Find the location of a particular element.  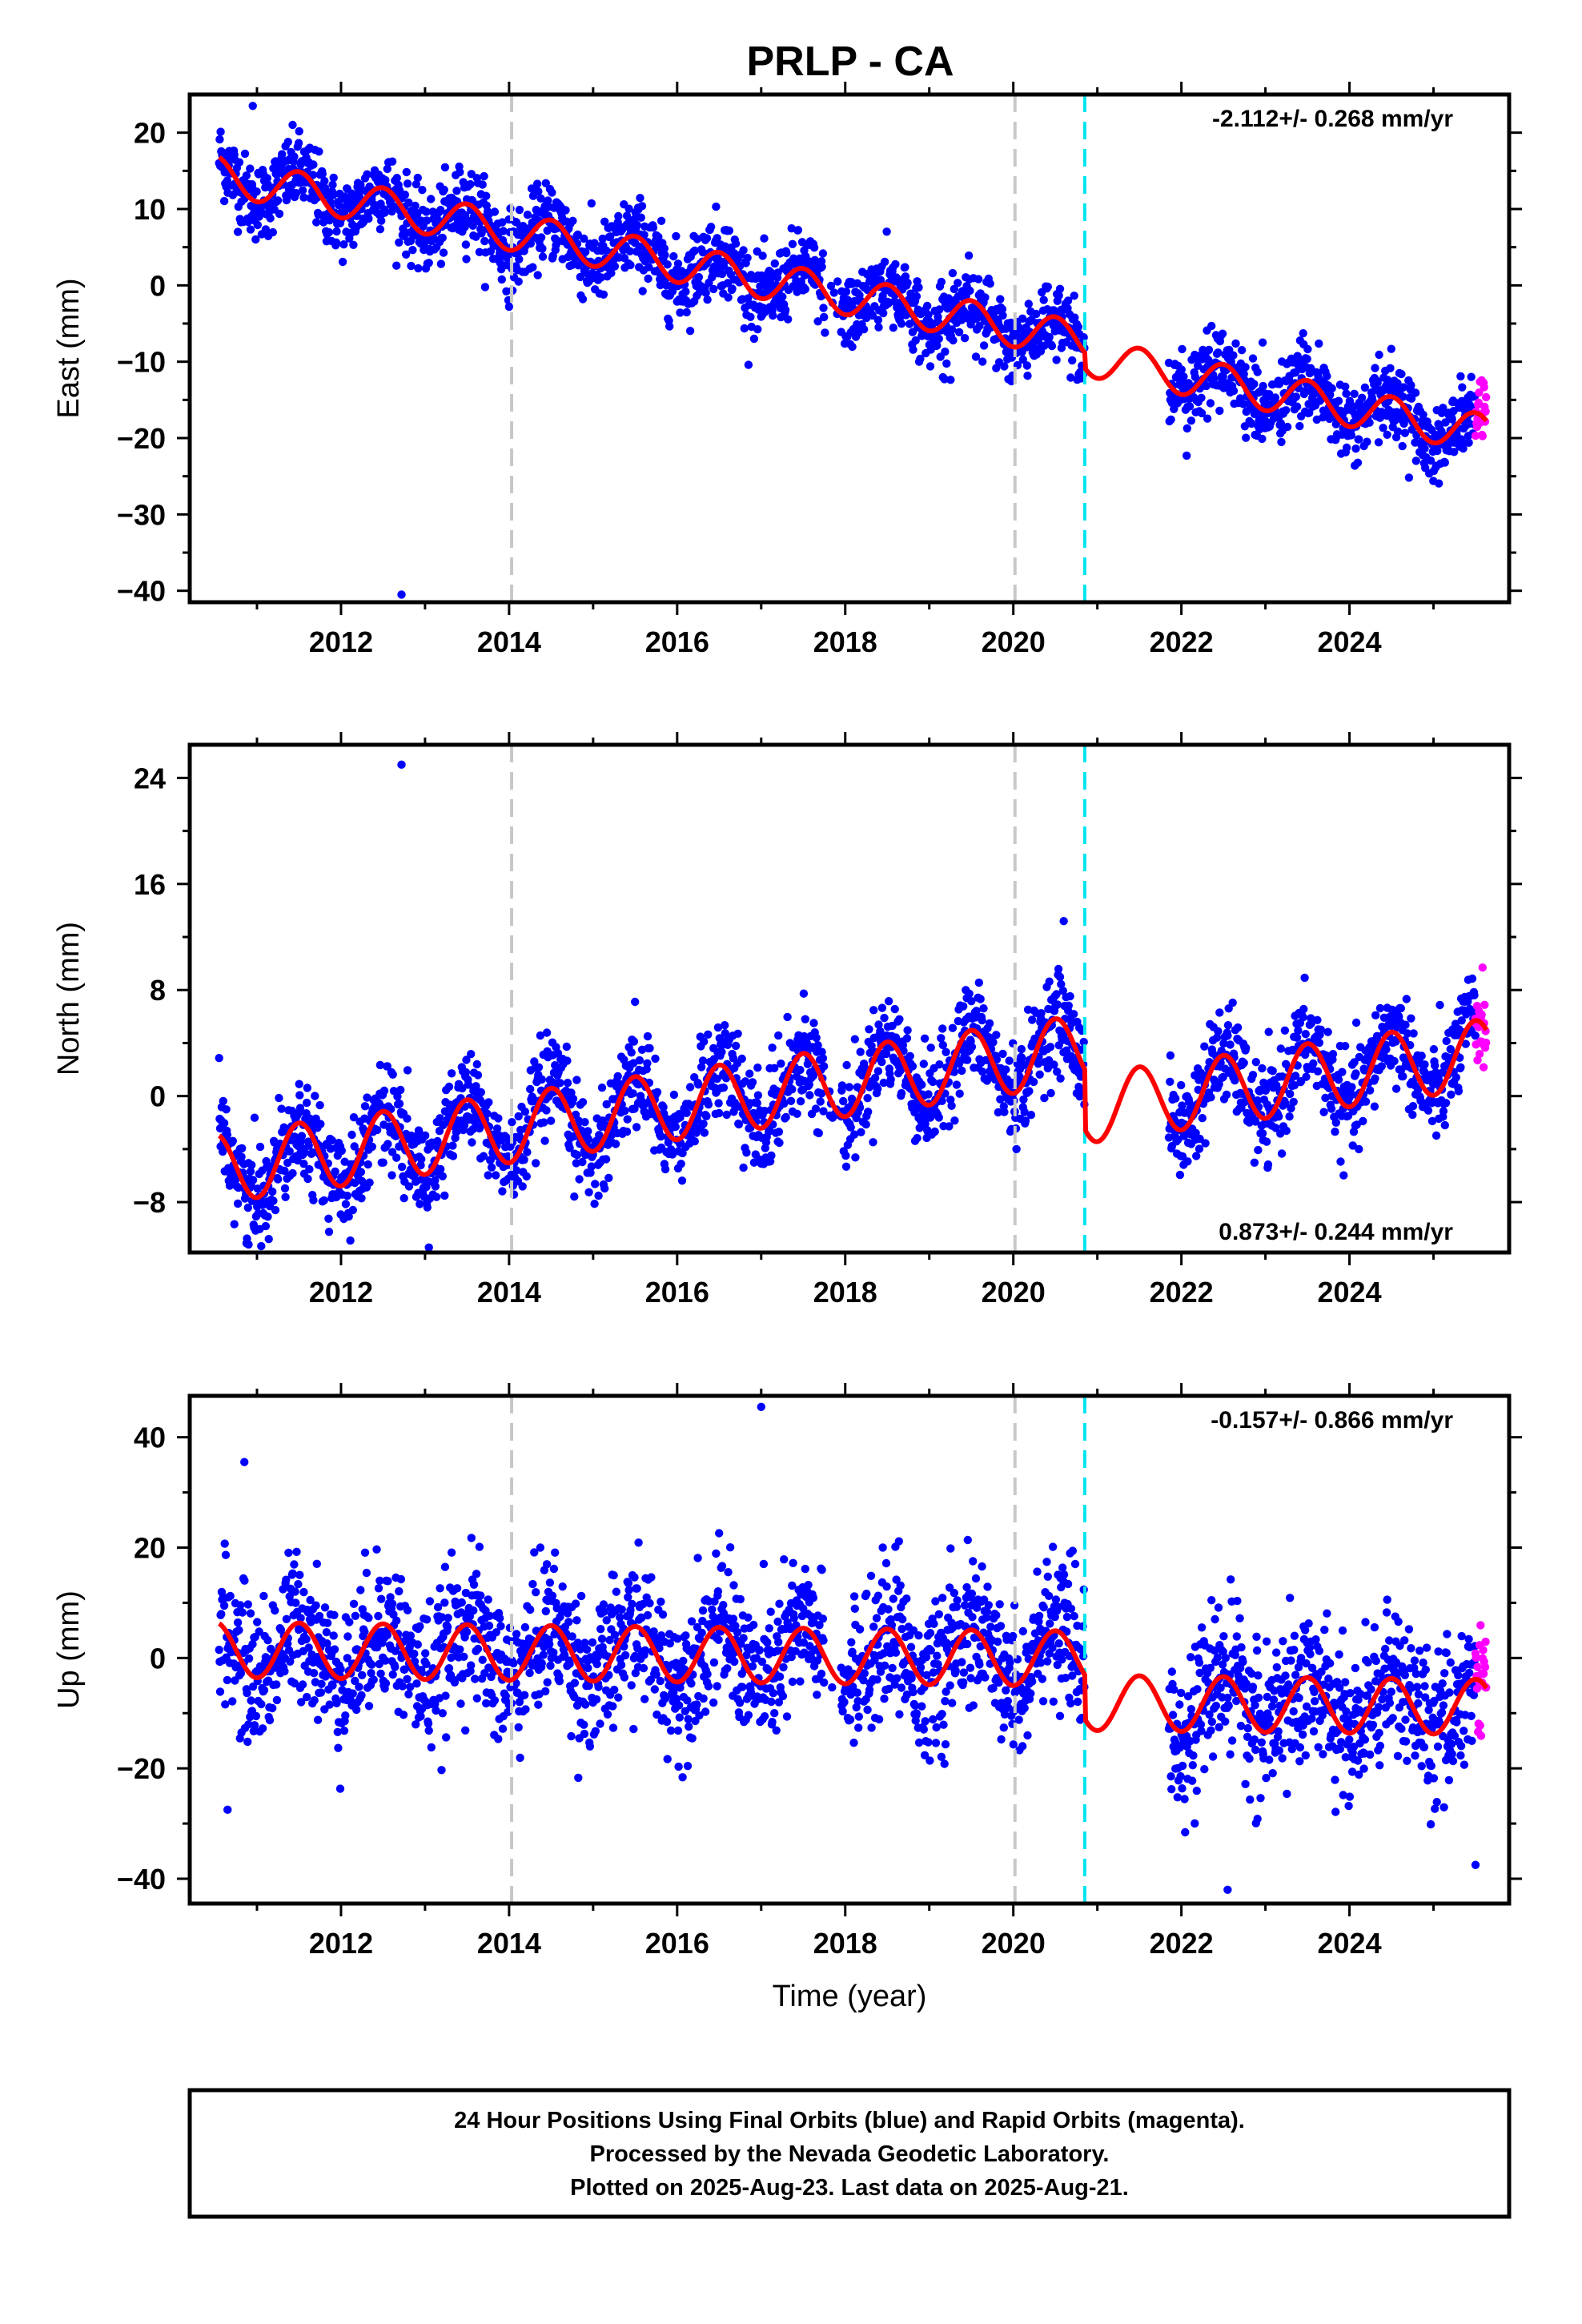

rapid-orbit-point is located at coordinates (1486, 411).